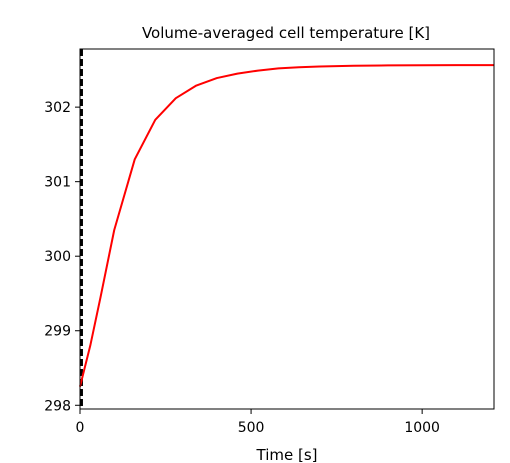  Describe the element at coordinates (57, 108) in the screenshot. I see `y-tick-label: 302` at that location.